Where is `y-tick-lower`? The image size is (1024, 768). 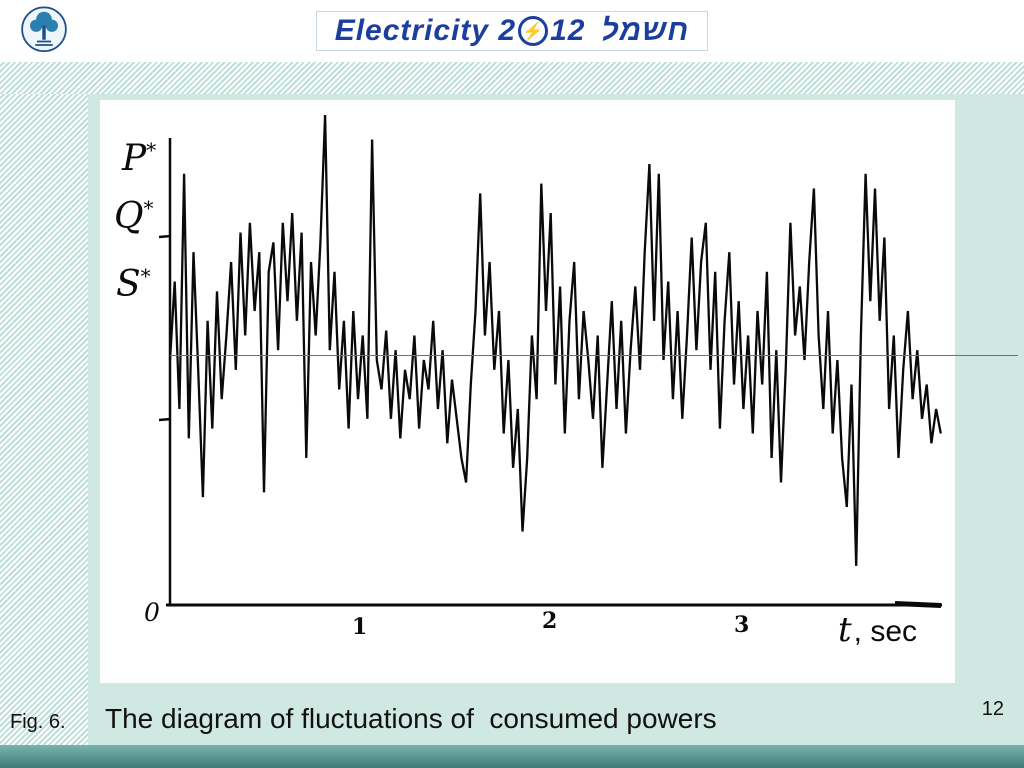
y-tick-lower is located at coordinates (165, 419).